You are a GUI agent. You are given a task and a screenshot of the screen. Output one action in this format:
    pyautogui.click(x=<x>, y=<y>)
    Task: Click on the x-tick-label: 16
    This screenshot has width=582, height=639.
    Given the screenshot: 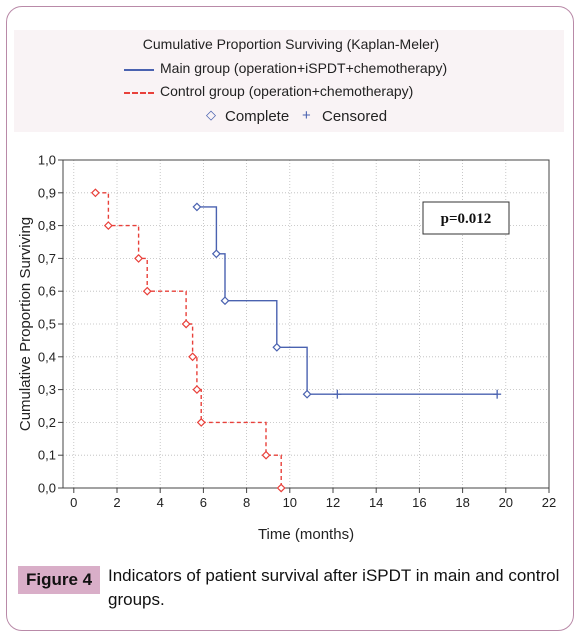 What is the action you would take?
    pyautogui.click(x=419, y=502)
    